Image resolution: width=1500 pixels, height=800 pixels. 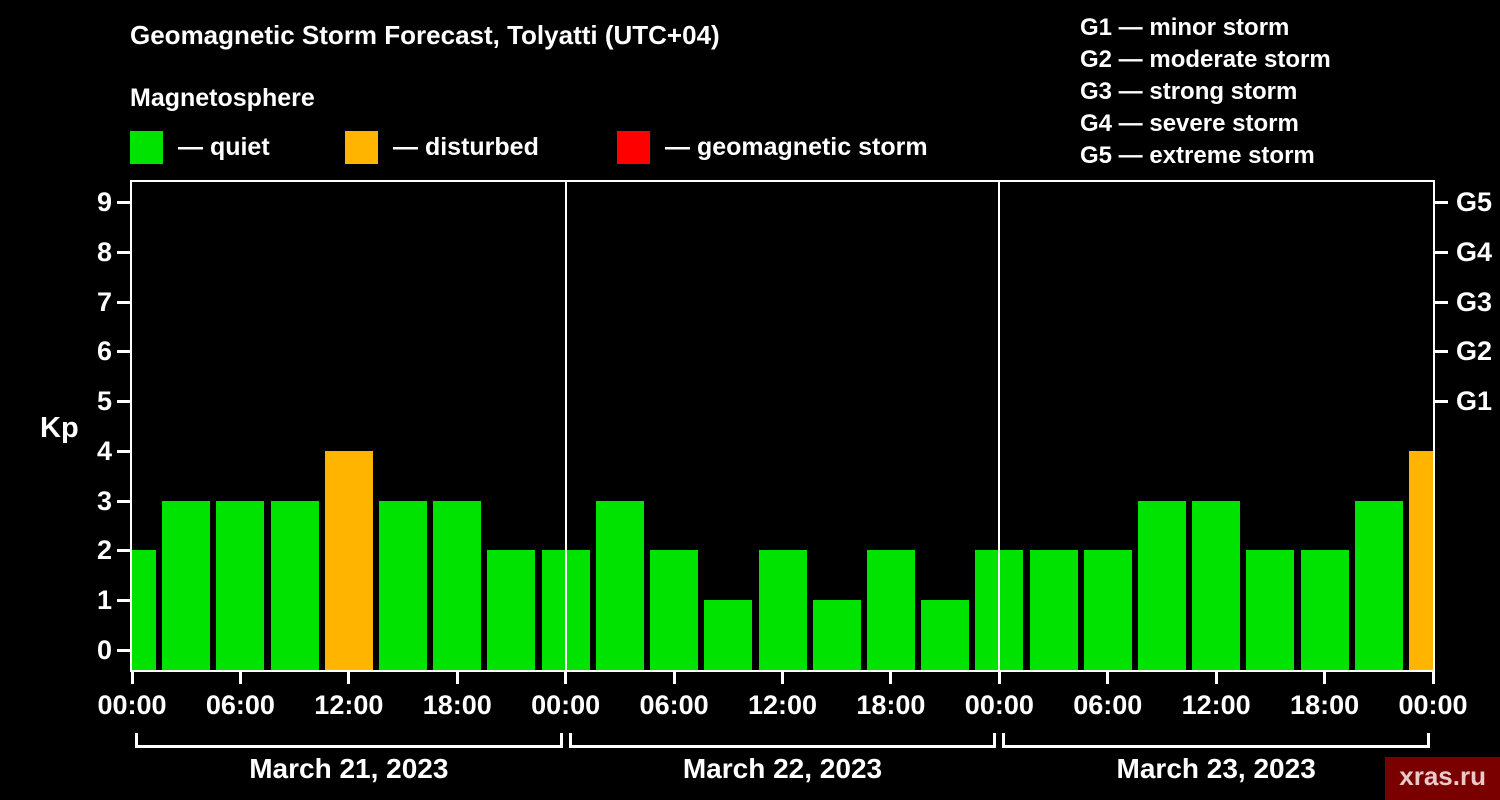 I want to click on legend-item-quiet: — quiet, so click(x=200, y=147).